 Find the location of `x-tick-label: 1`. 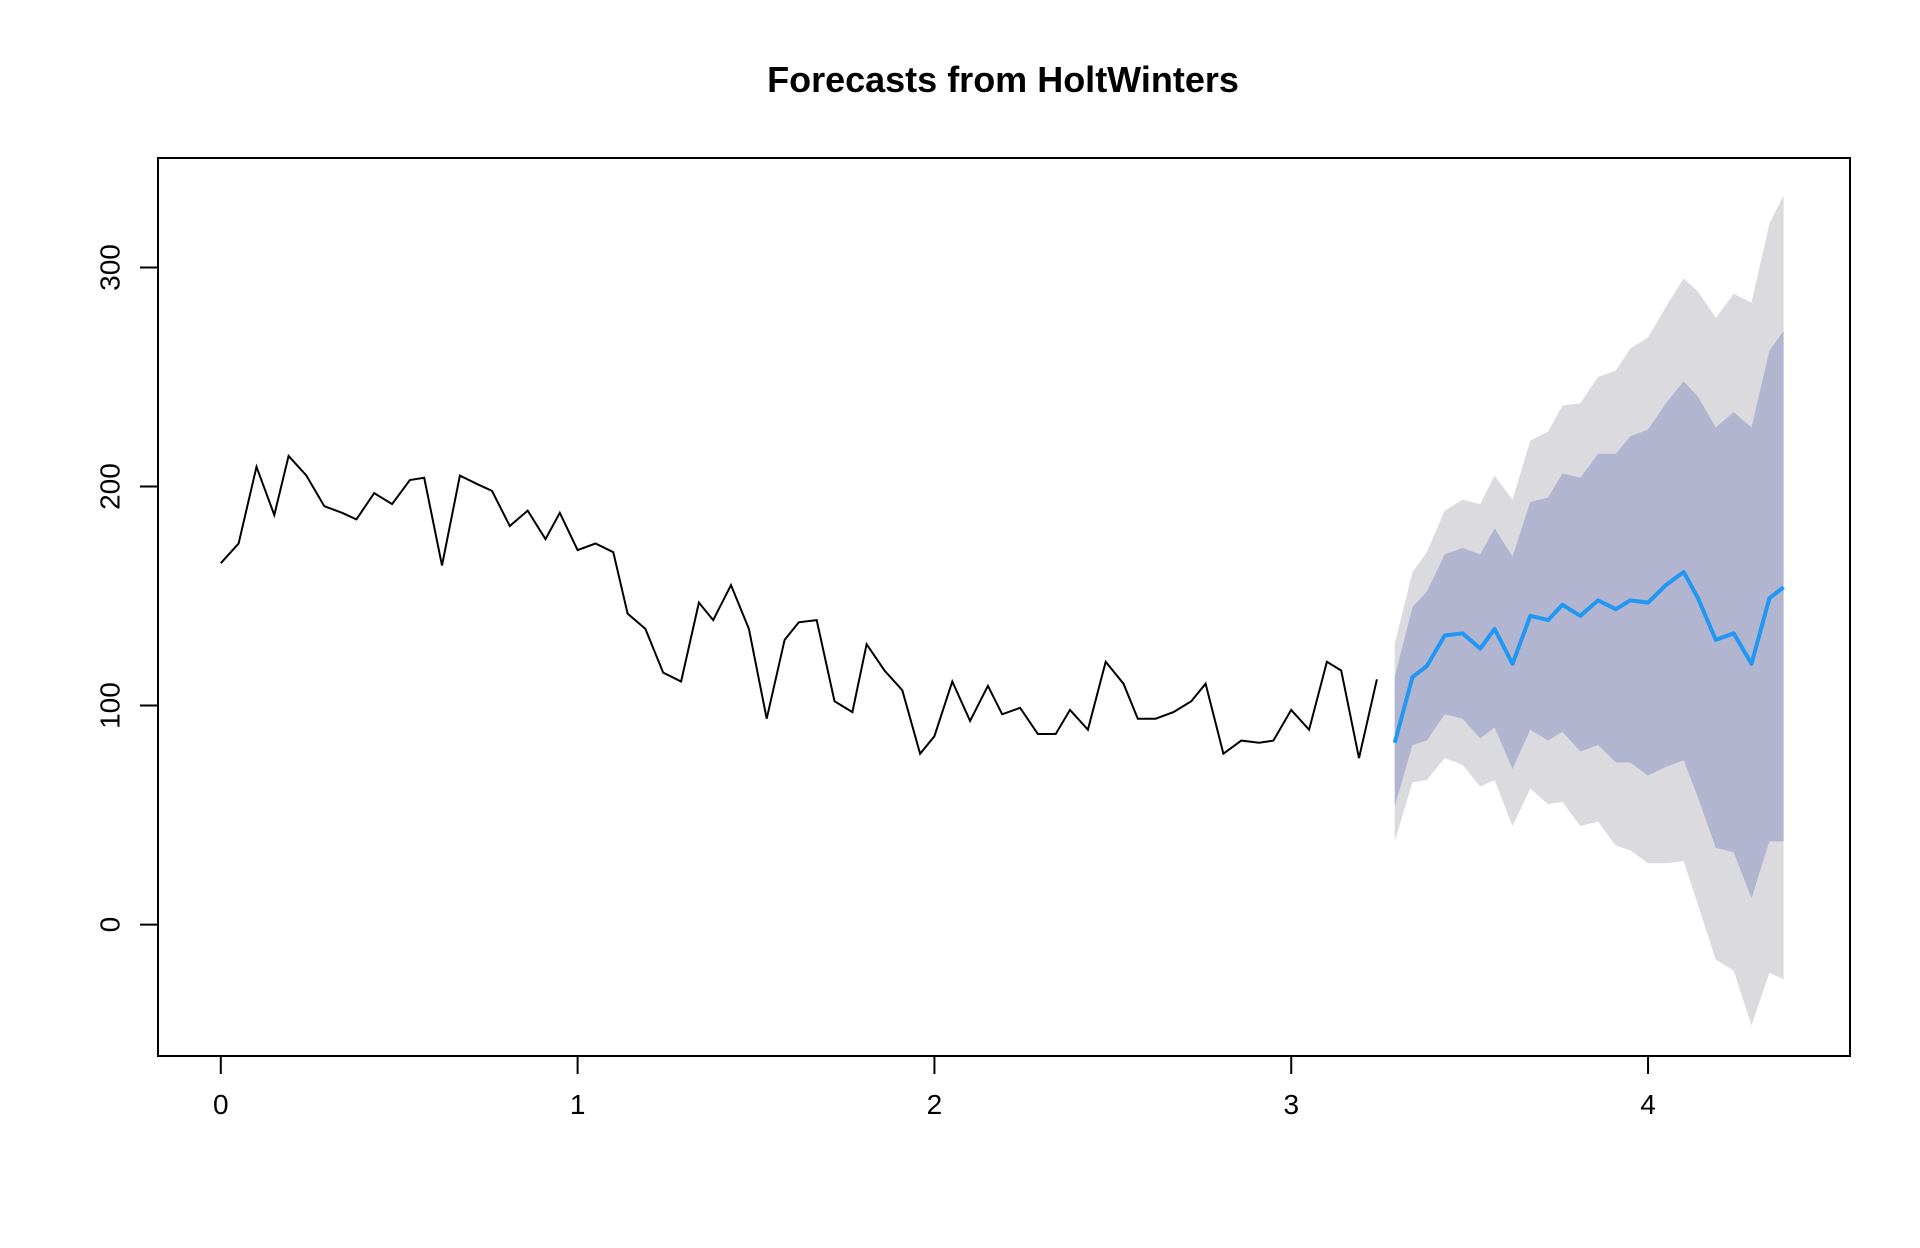

x-tick-label: 1 is located at coordinates (578, 1104).